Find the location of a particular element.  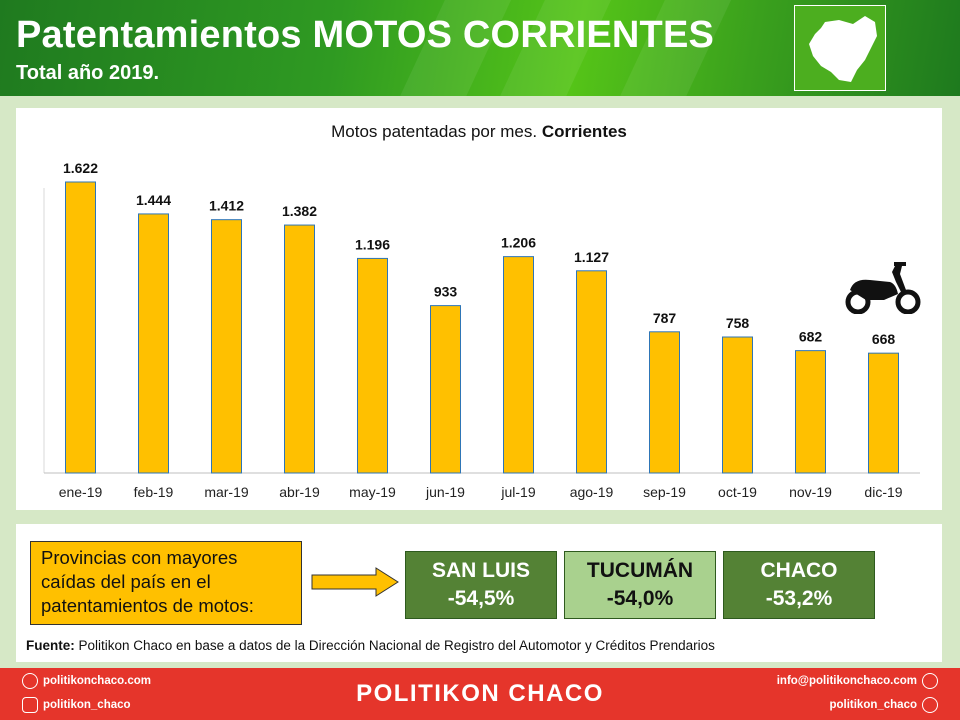

data-label: 1.206 is located at coordinates (518, 243).